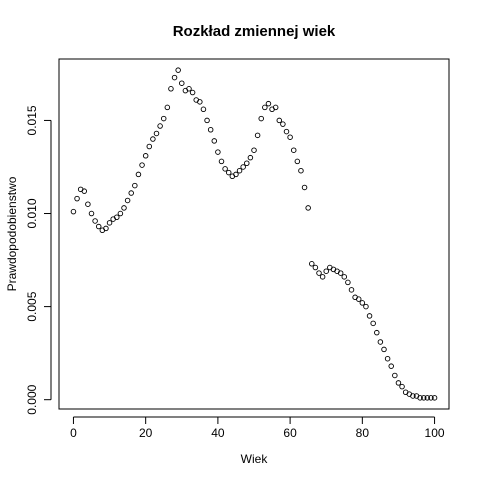  I want to click on y-axis-label: Prawdopodobienstwo, so click(12, 233).